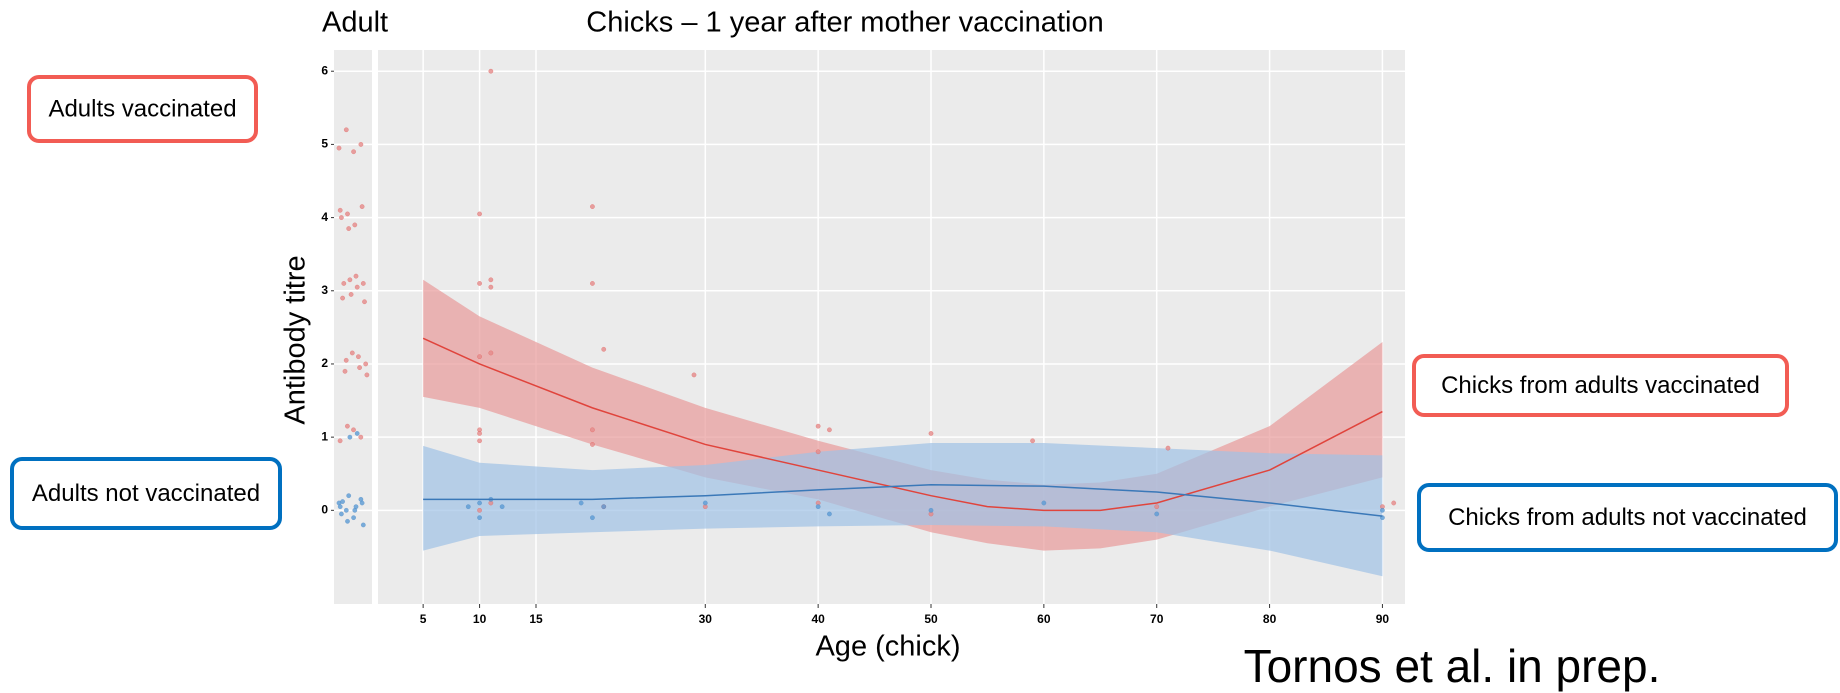 The image size is (1840, 693). I want to click on x-axis-label: Age (chick), so click(887, 647).